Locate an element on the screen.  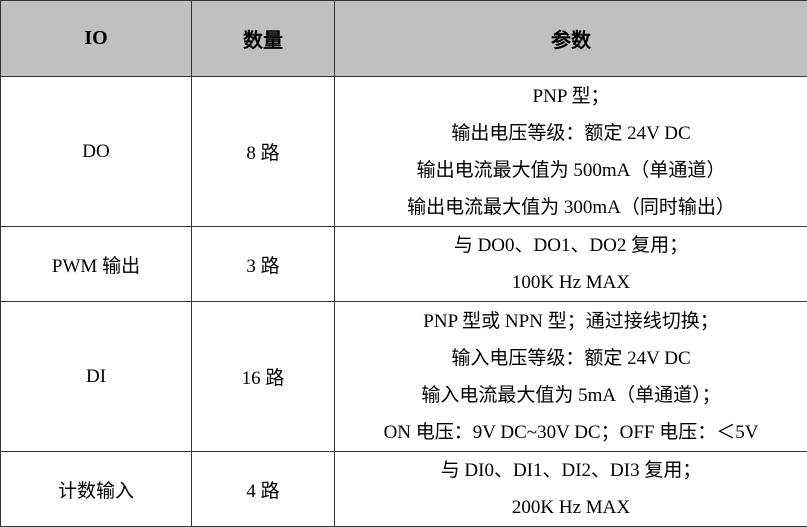
param-line: PNP 型或 NPN 型；通过接线切换； is located at coordinates (571, 321).